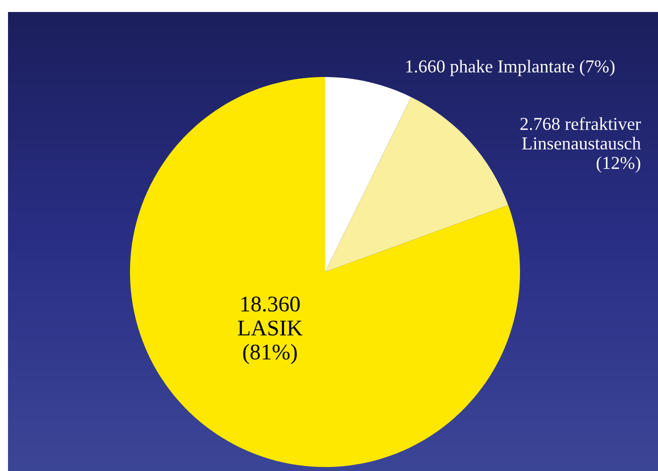 The height and width of the screenshot is (471, 658). I want to click on slice-label: 2.768 refraktiver Linsenaustausch (12%), so click(580, 145).